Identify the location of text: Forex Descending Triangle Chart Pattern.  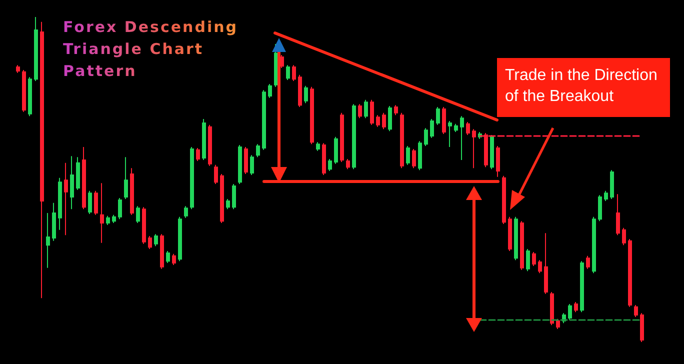
(163, 49).